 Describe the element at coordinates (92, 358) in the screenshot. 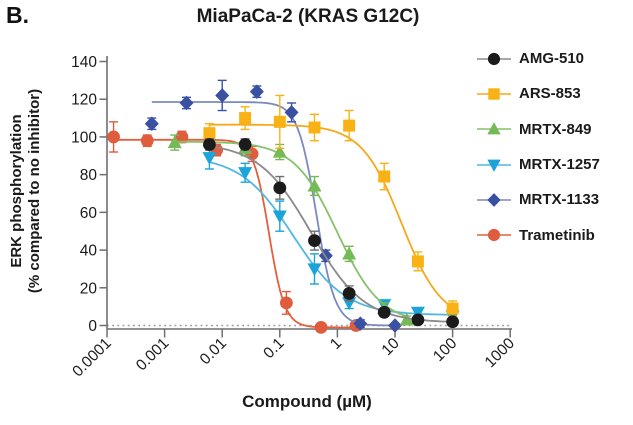

I see `x-tick-label: 0.0001` at that location.